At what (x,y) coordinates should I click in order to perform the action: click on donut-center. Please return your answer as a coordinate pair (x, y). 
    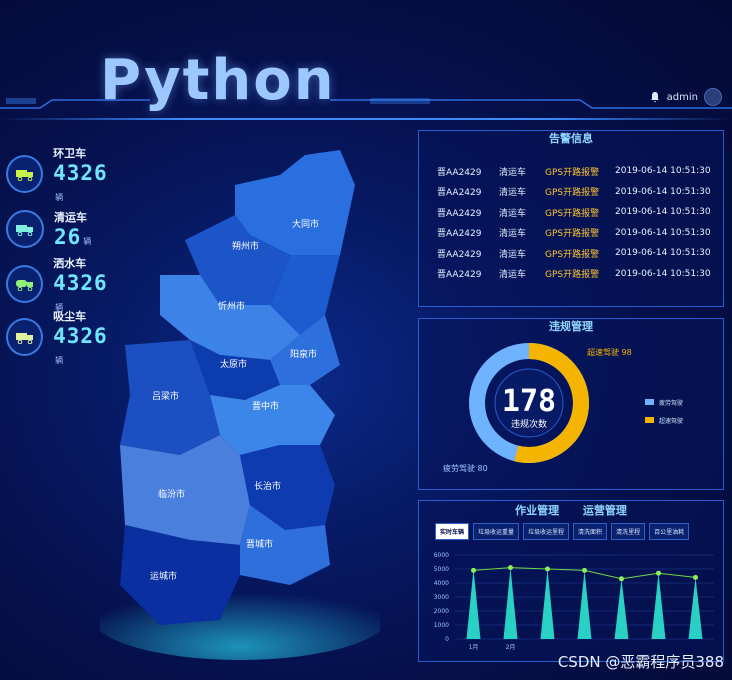
    Looking at the image, I should click on (529, 403).